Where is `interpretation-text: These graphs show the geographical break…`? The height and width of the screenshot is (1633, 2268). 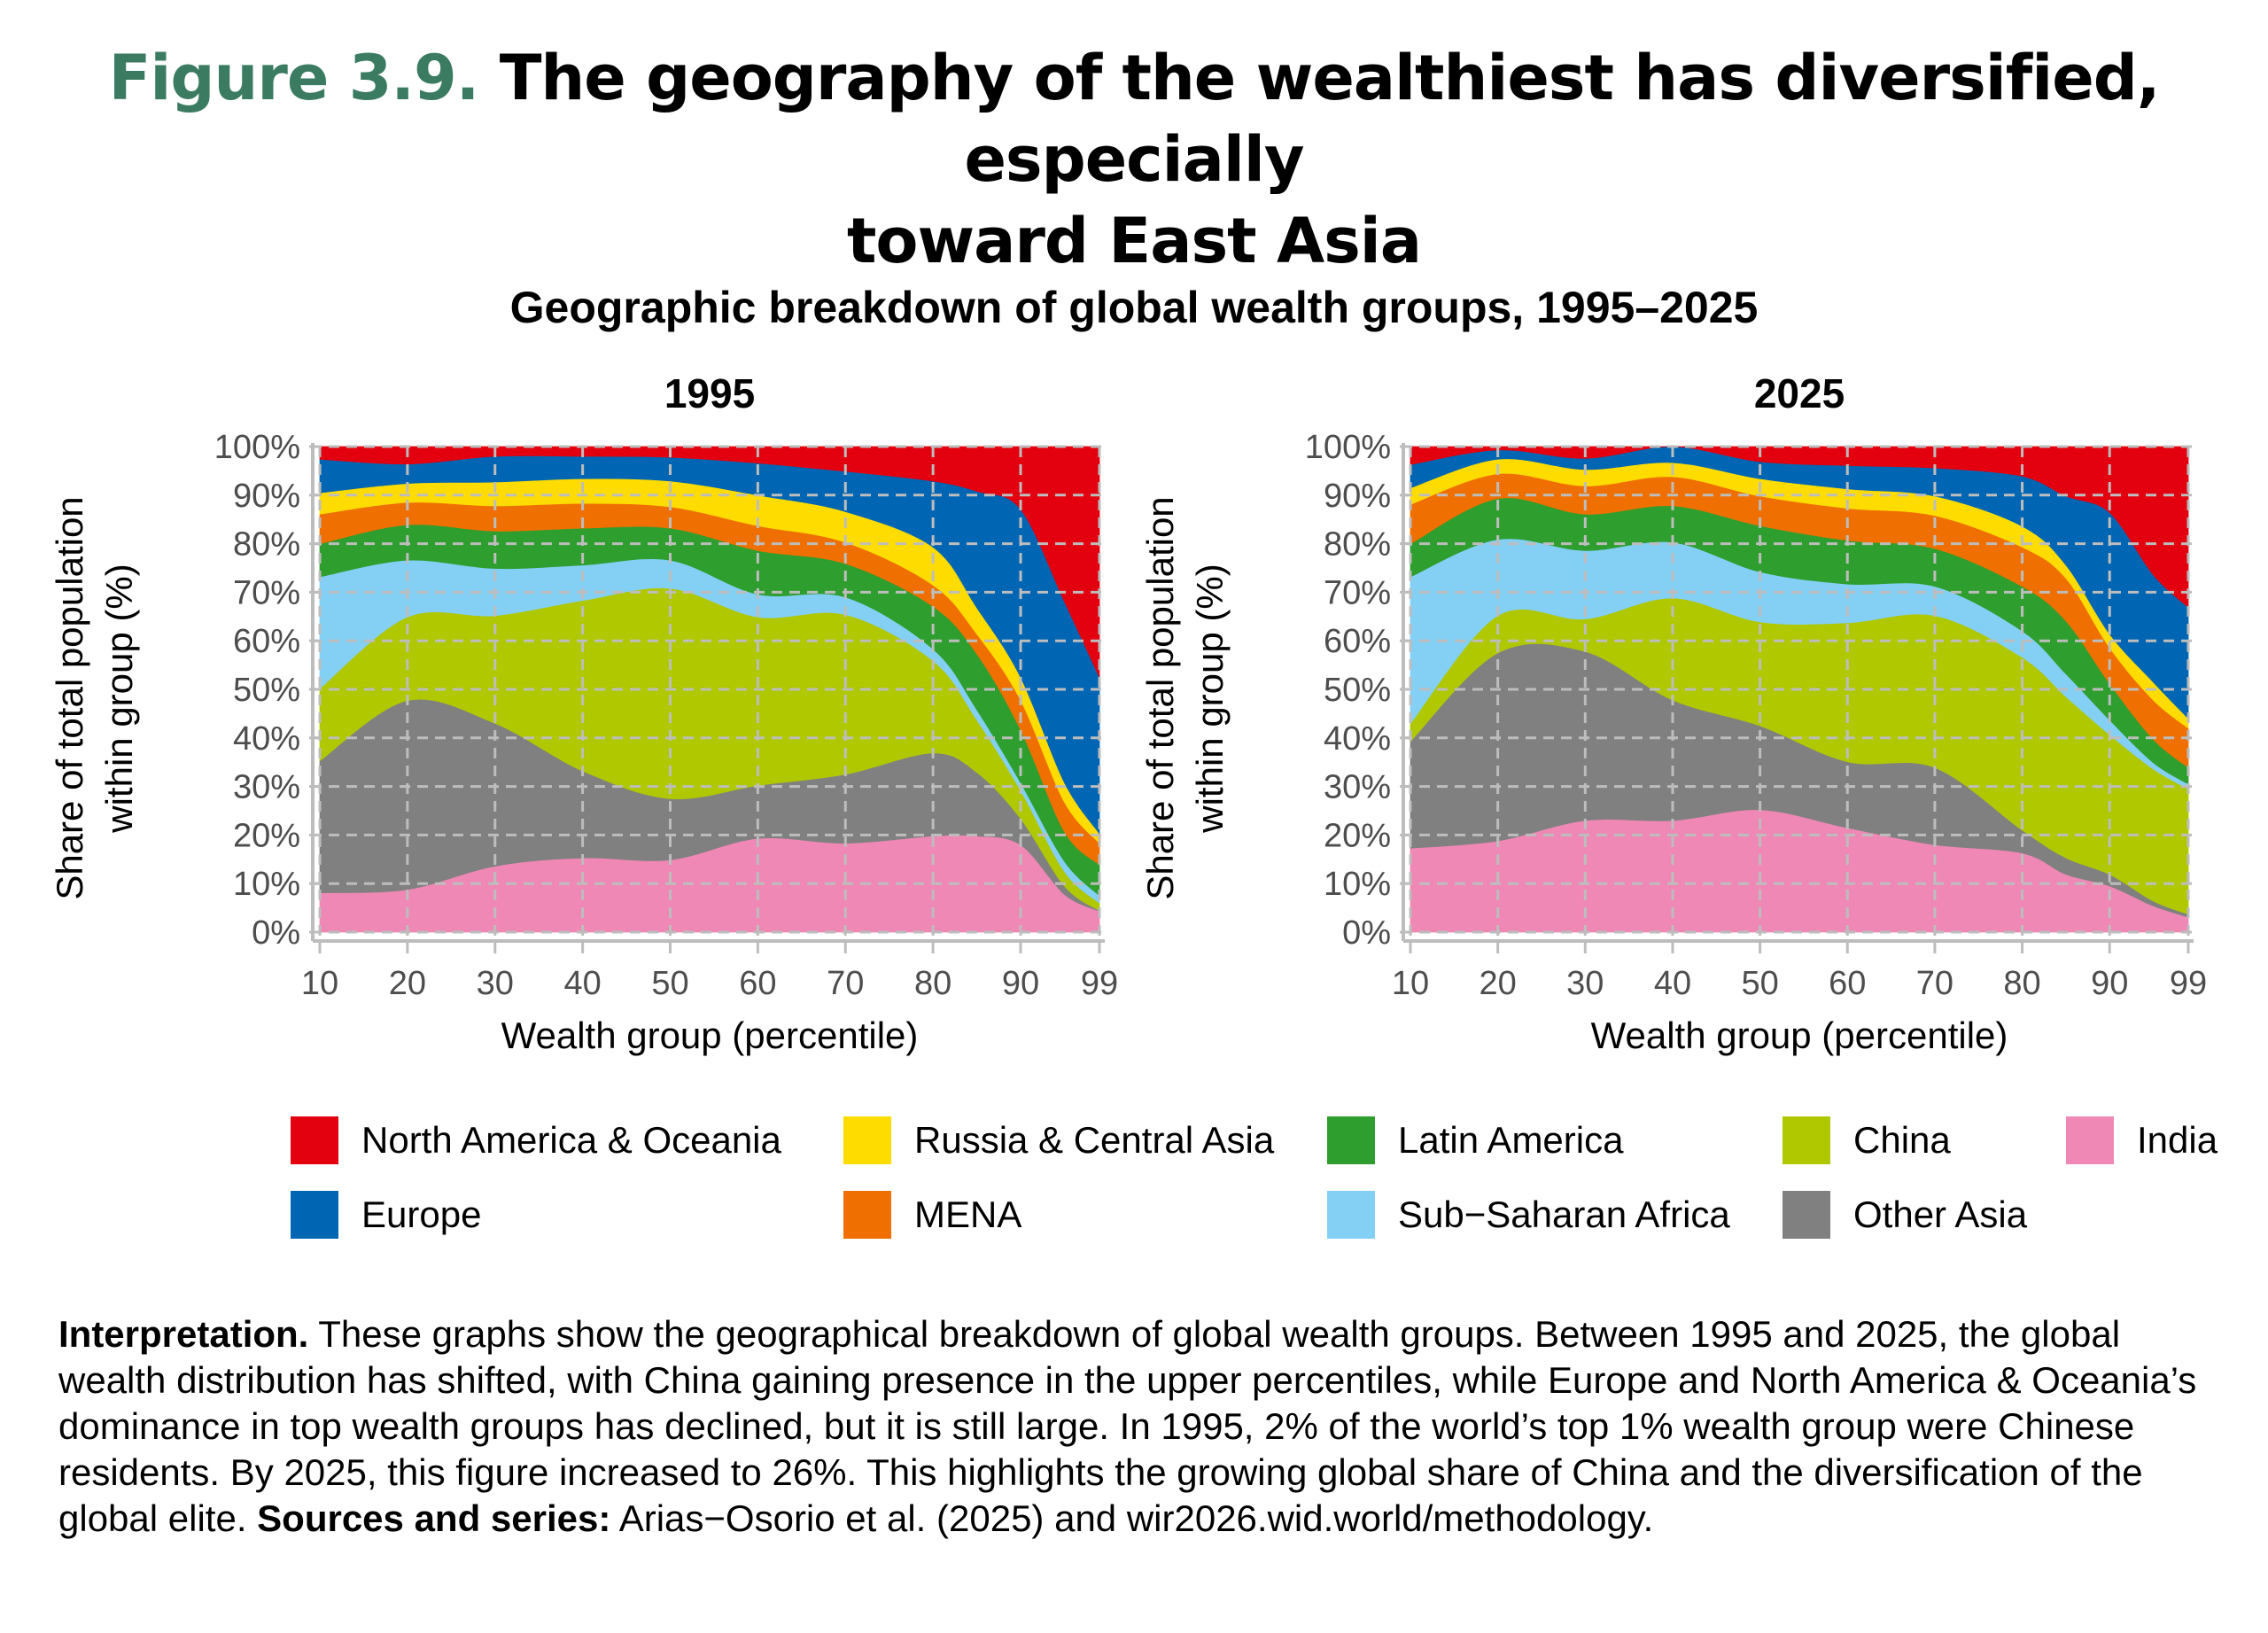
interpretation-text: These graphs show the geographical break… is located at coordinates (1127, 1426).